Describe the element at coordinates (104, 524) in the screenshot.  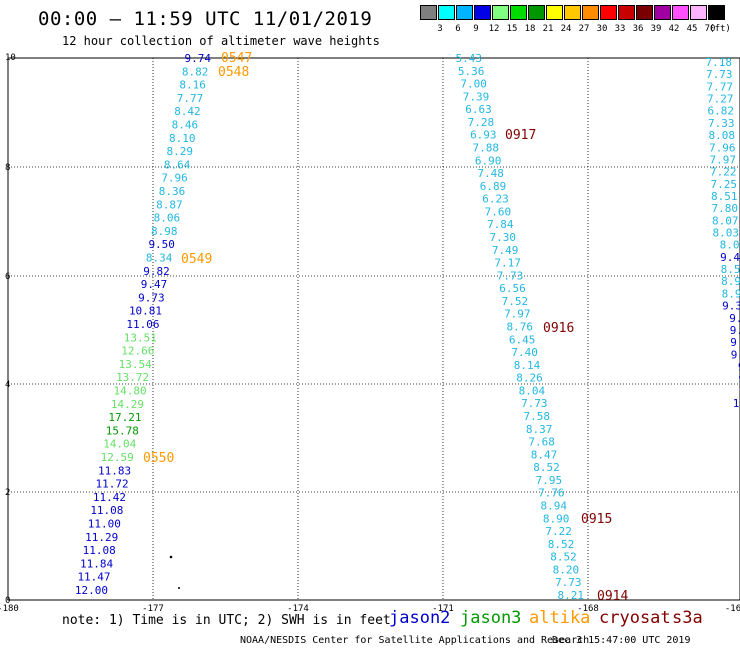
I see `track-a-wave-value: 11.00` at that location.